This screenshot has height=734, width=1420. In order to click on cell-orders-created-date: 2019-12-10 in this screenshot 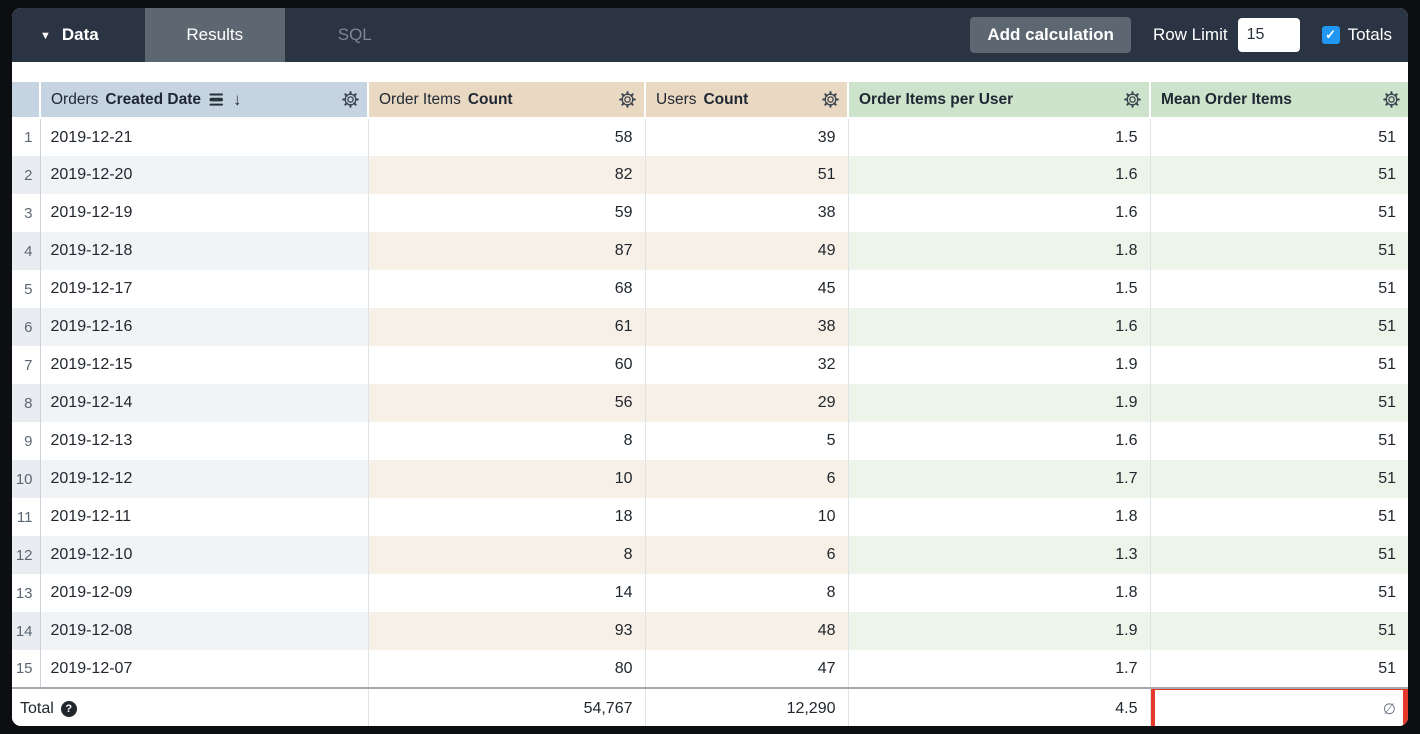, I will do `click(204, 555)`.